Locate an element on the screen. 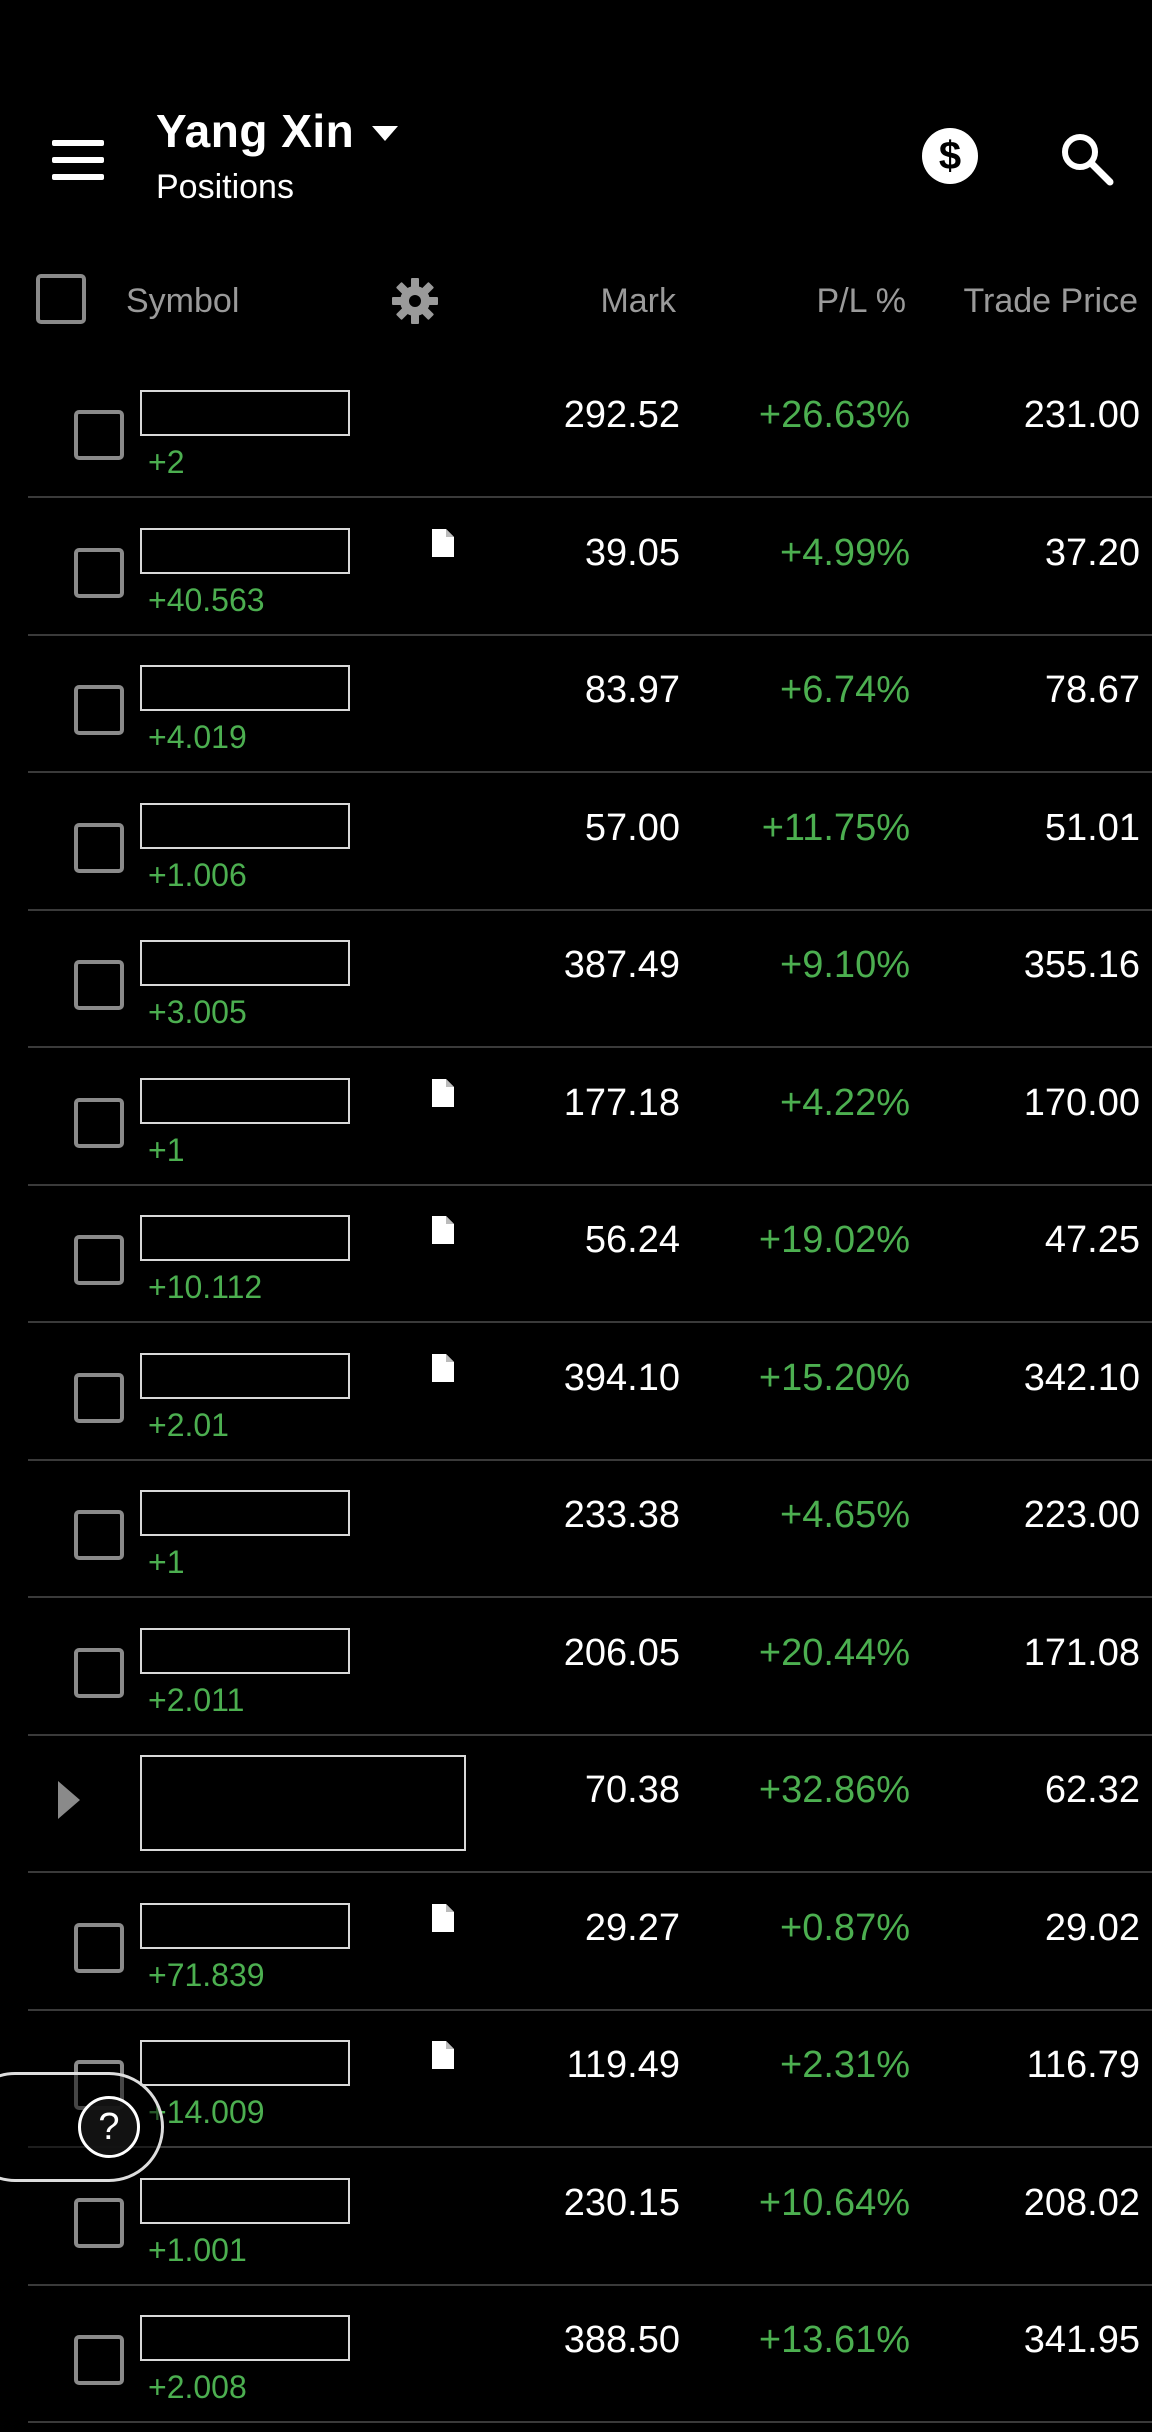  trade-price-value: 62.32 is located at coordinates (1092, 1790).